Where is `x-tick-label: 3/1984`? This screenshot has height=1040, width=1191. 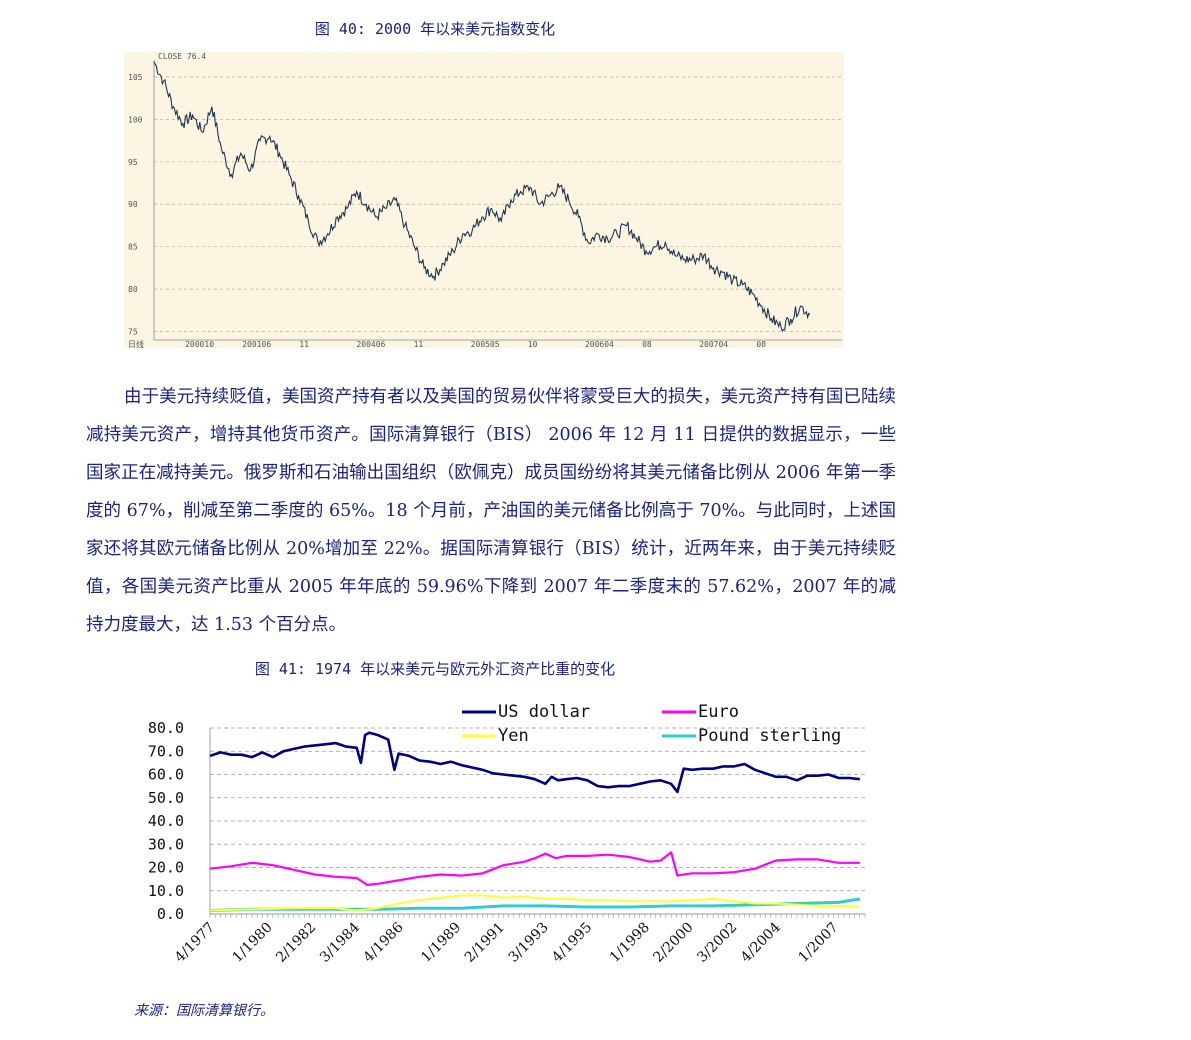
x-tick-label: 3/1984 is located at coordinates (340, 942).